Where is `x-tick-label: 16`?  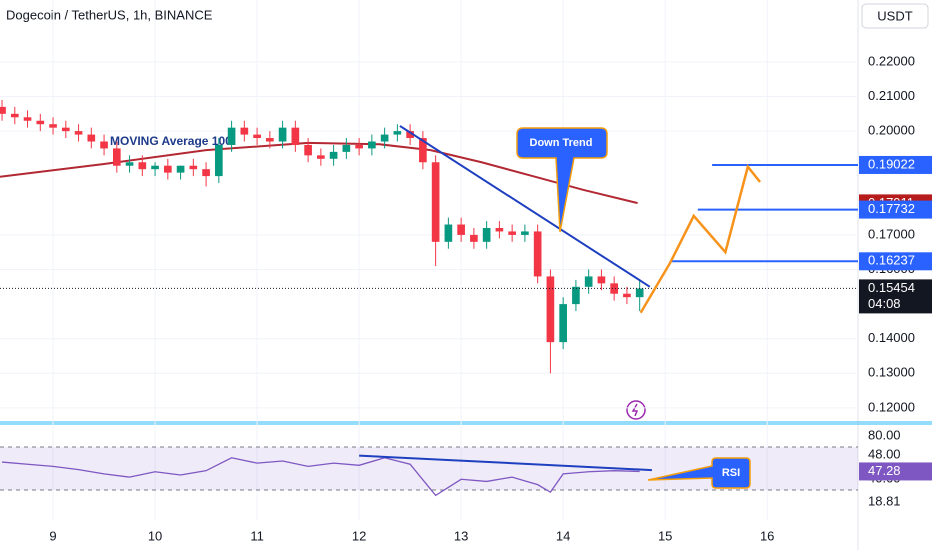
x-tick-label: 16 is located at coordinates (767, 535).